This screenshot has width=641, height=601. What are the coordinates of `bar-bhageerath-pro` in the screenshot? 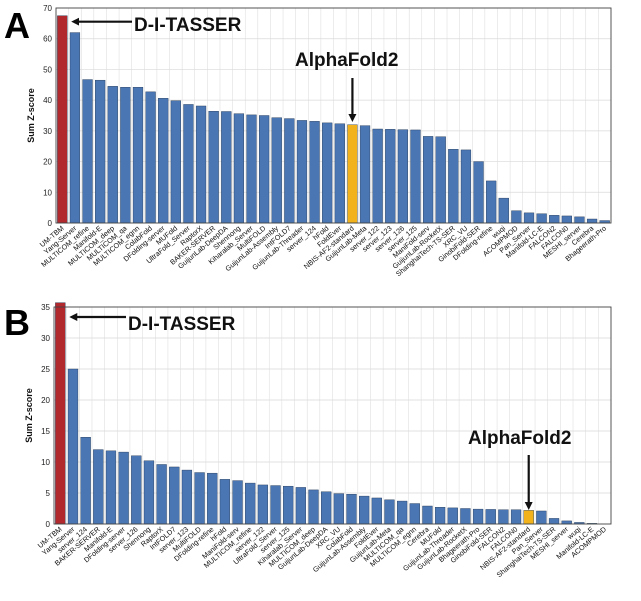 It's located at (478, 516).